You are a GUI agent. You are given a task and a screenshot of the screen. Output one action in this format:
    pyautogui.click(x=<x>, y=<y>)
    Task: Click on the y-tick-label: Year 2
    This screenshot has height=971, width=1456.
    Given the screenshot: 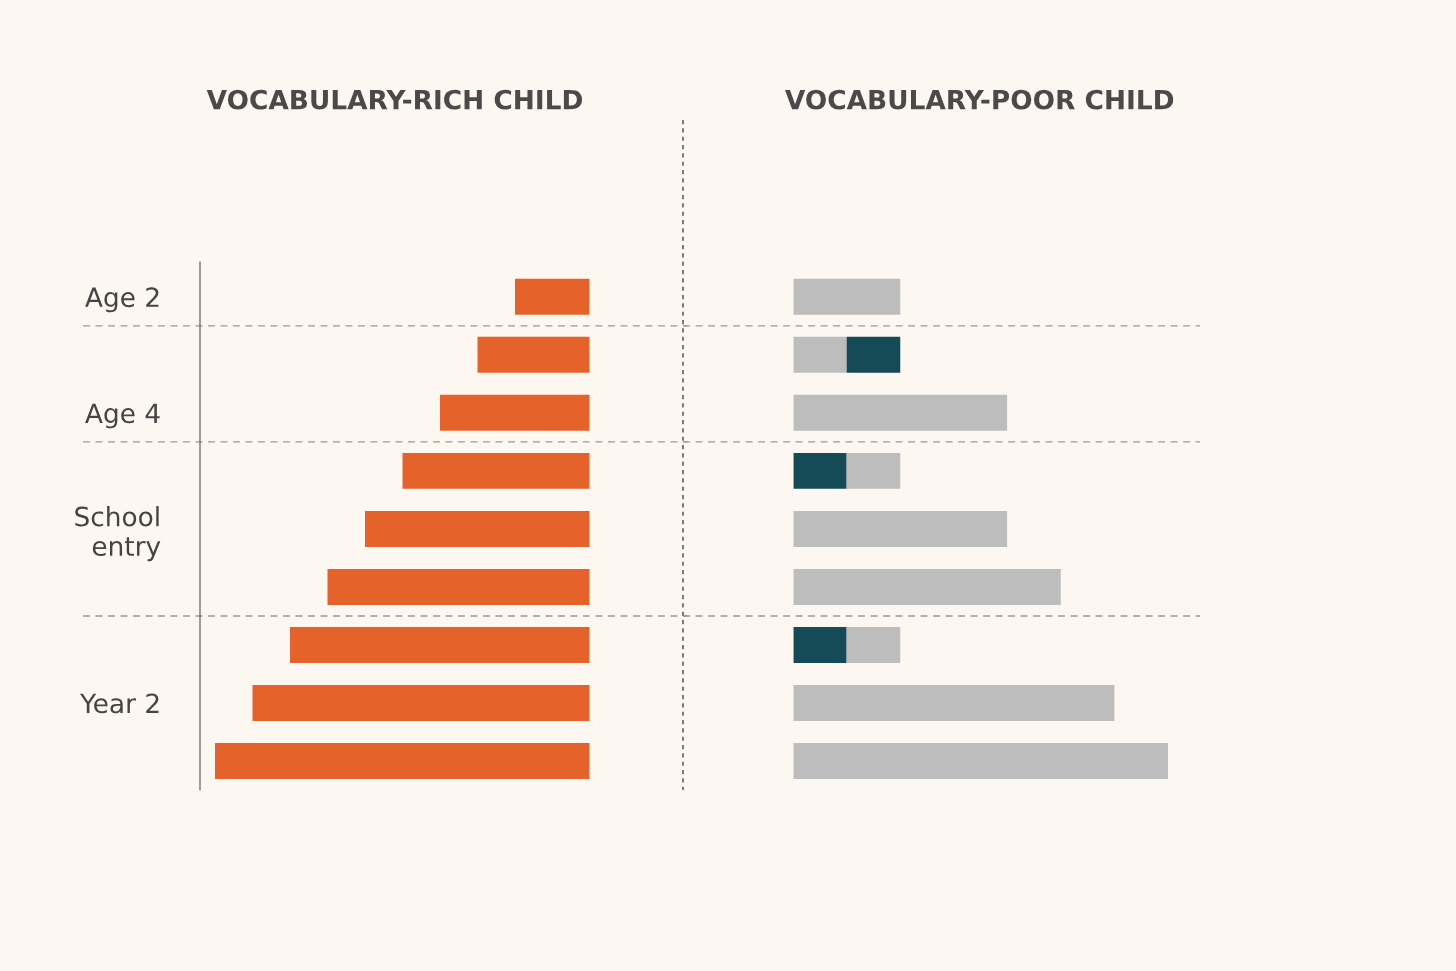 What is the action you would take?
    pyautogui.click(x=119, y=703)
    